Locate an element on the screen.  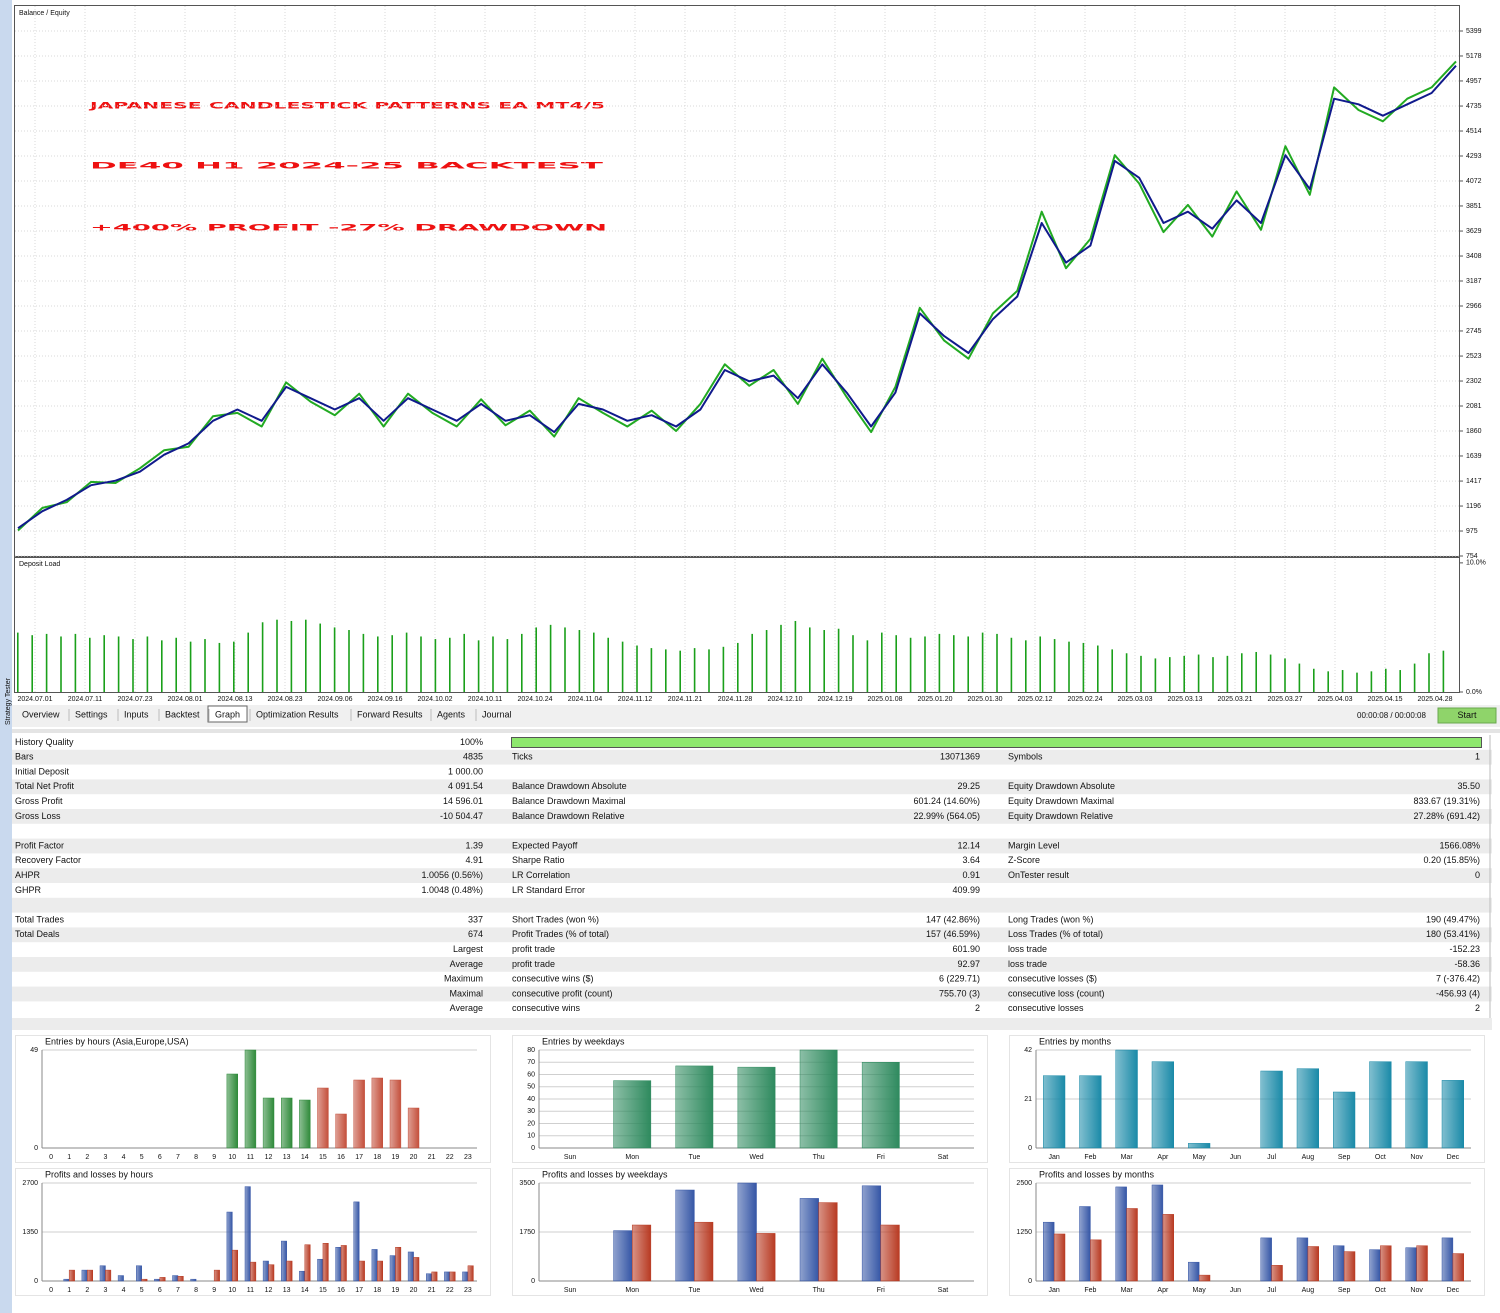
report-cell: profit trade is located at coordinates (533, 964).